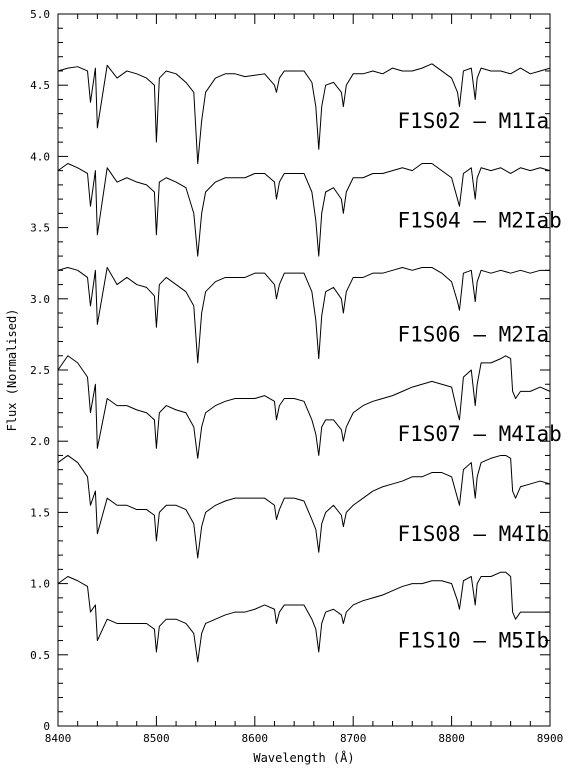 This screenshot has width=570, height=773. I want to click on y-tick-label: 3.5, so click(40, 228).